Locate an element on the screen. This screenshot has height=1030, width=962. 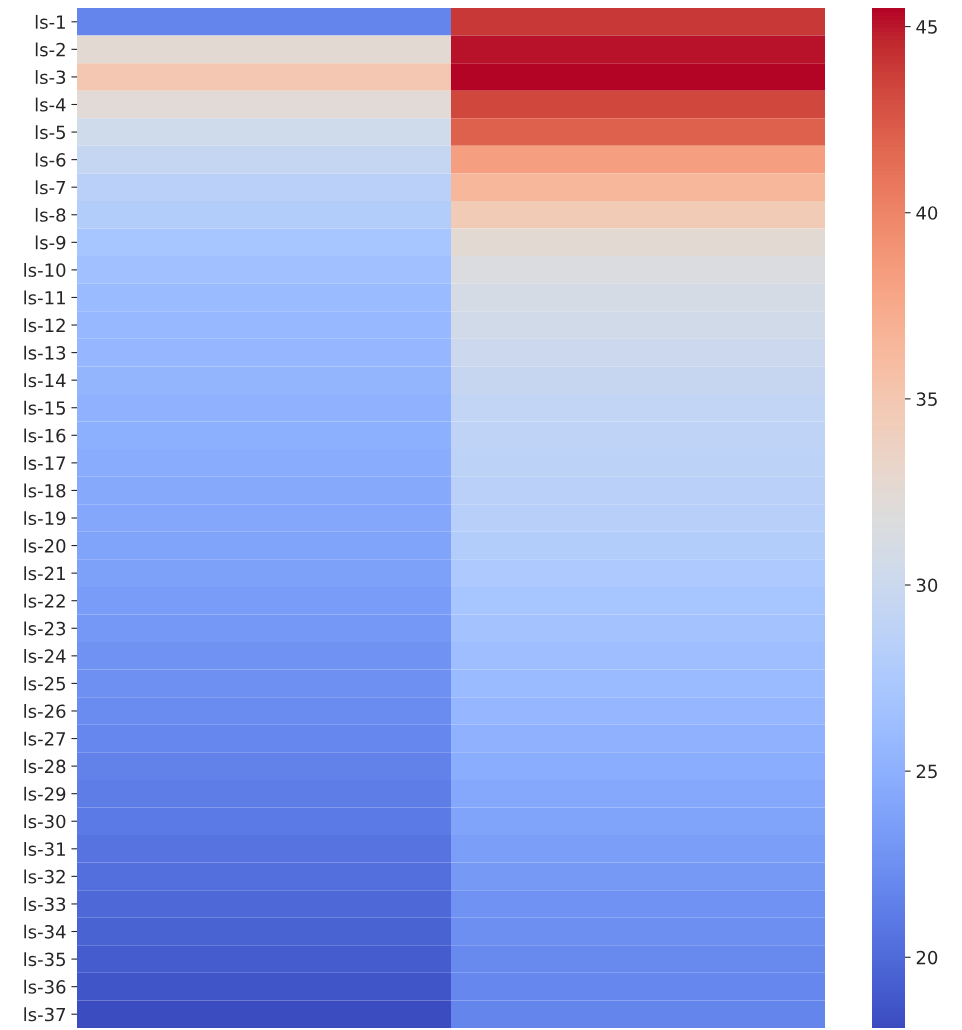
y-tick-label: ls-4 is located at coordinates (50, 104).